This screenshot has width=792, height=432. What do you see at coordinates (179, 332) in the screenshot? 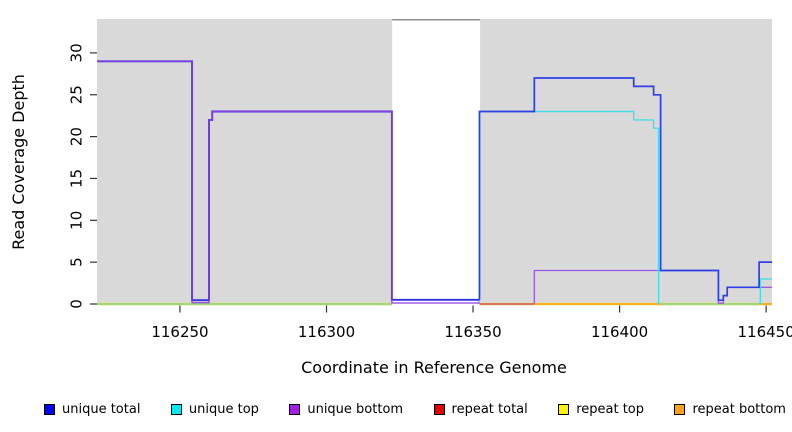
I see `x-tick-label: 116250` at bounding box center [179, 332].